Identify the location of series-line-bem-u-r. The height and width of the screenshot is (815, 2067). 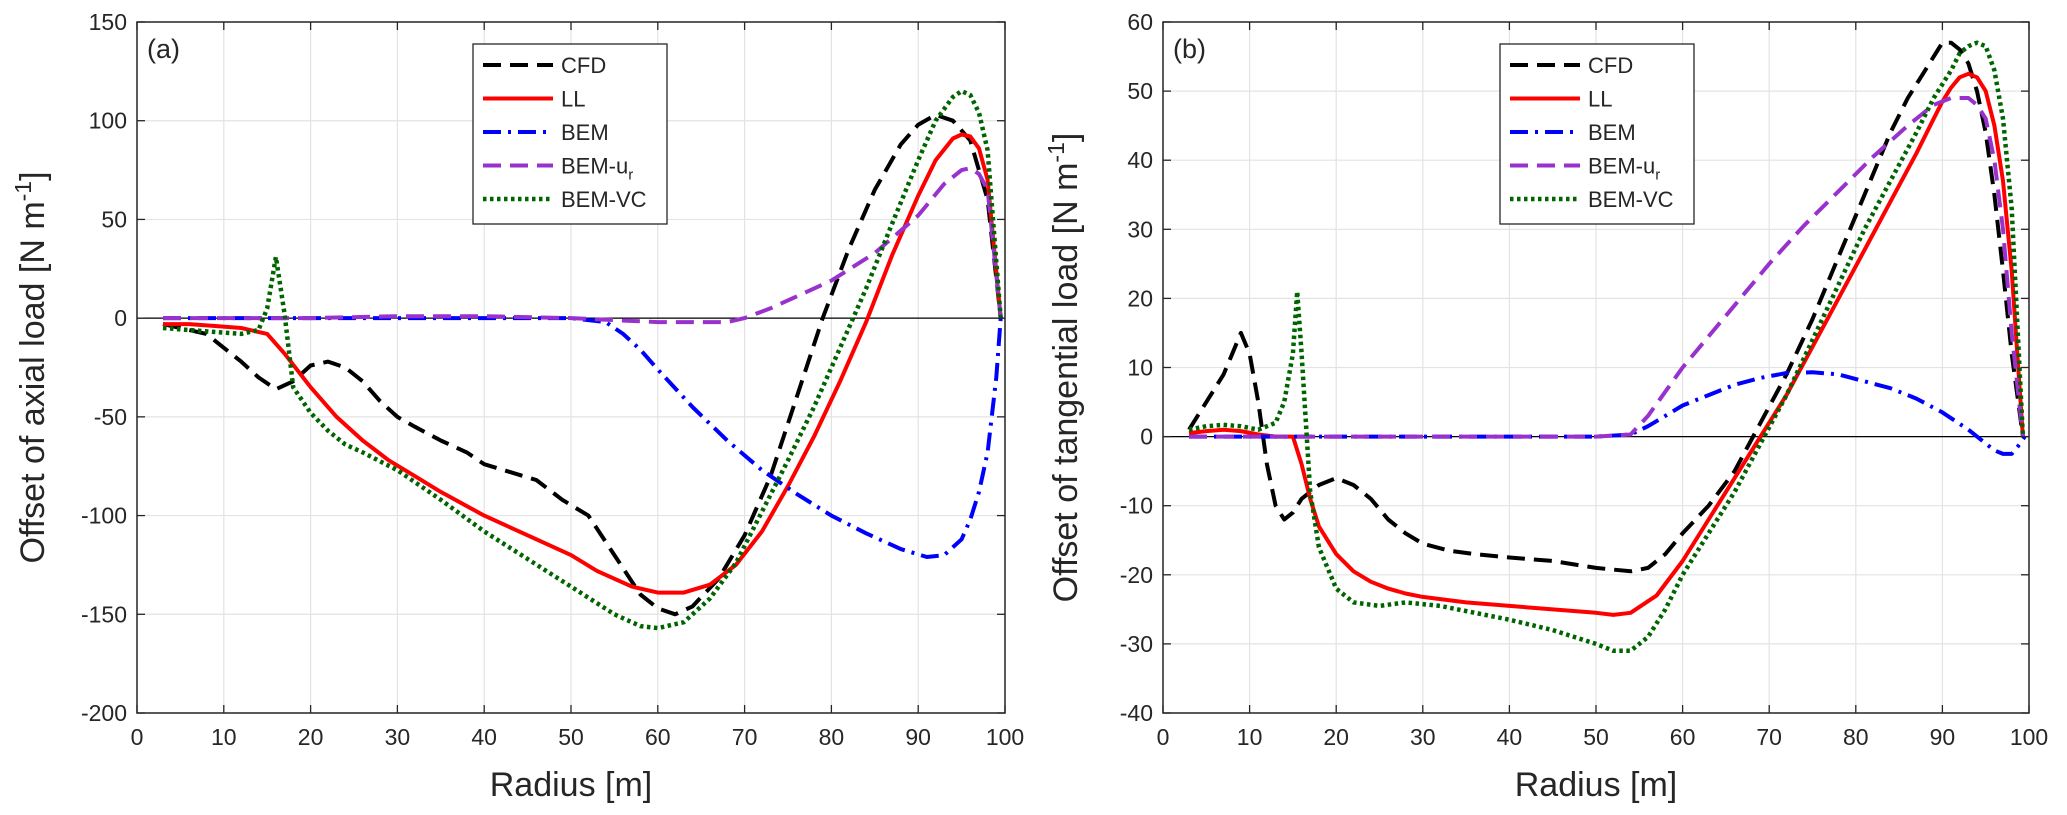
(583, 245).